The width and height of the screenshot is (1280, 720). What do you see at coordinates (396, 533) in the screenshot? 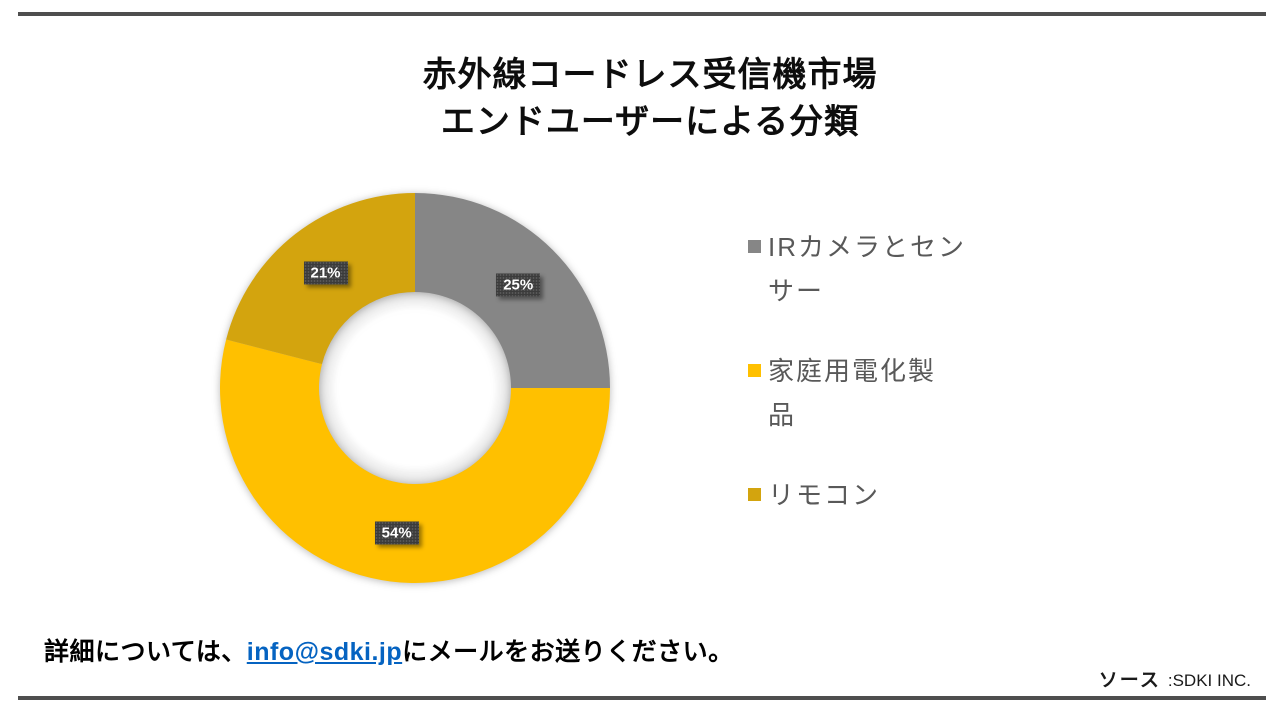
I see `pie-data-label-1: 54%` at bounding box center [396, 533].